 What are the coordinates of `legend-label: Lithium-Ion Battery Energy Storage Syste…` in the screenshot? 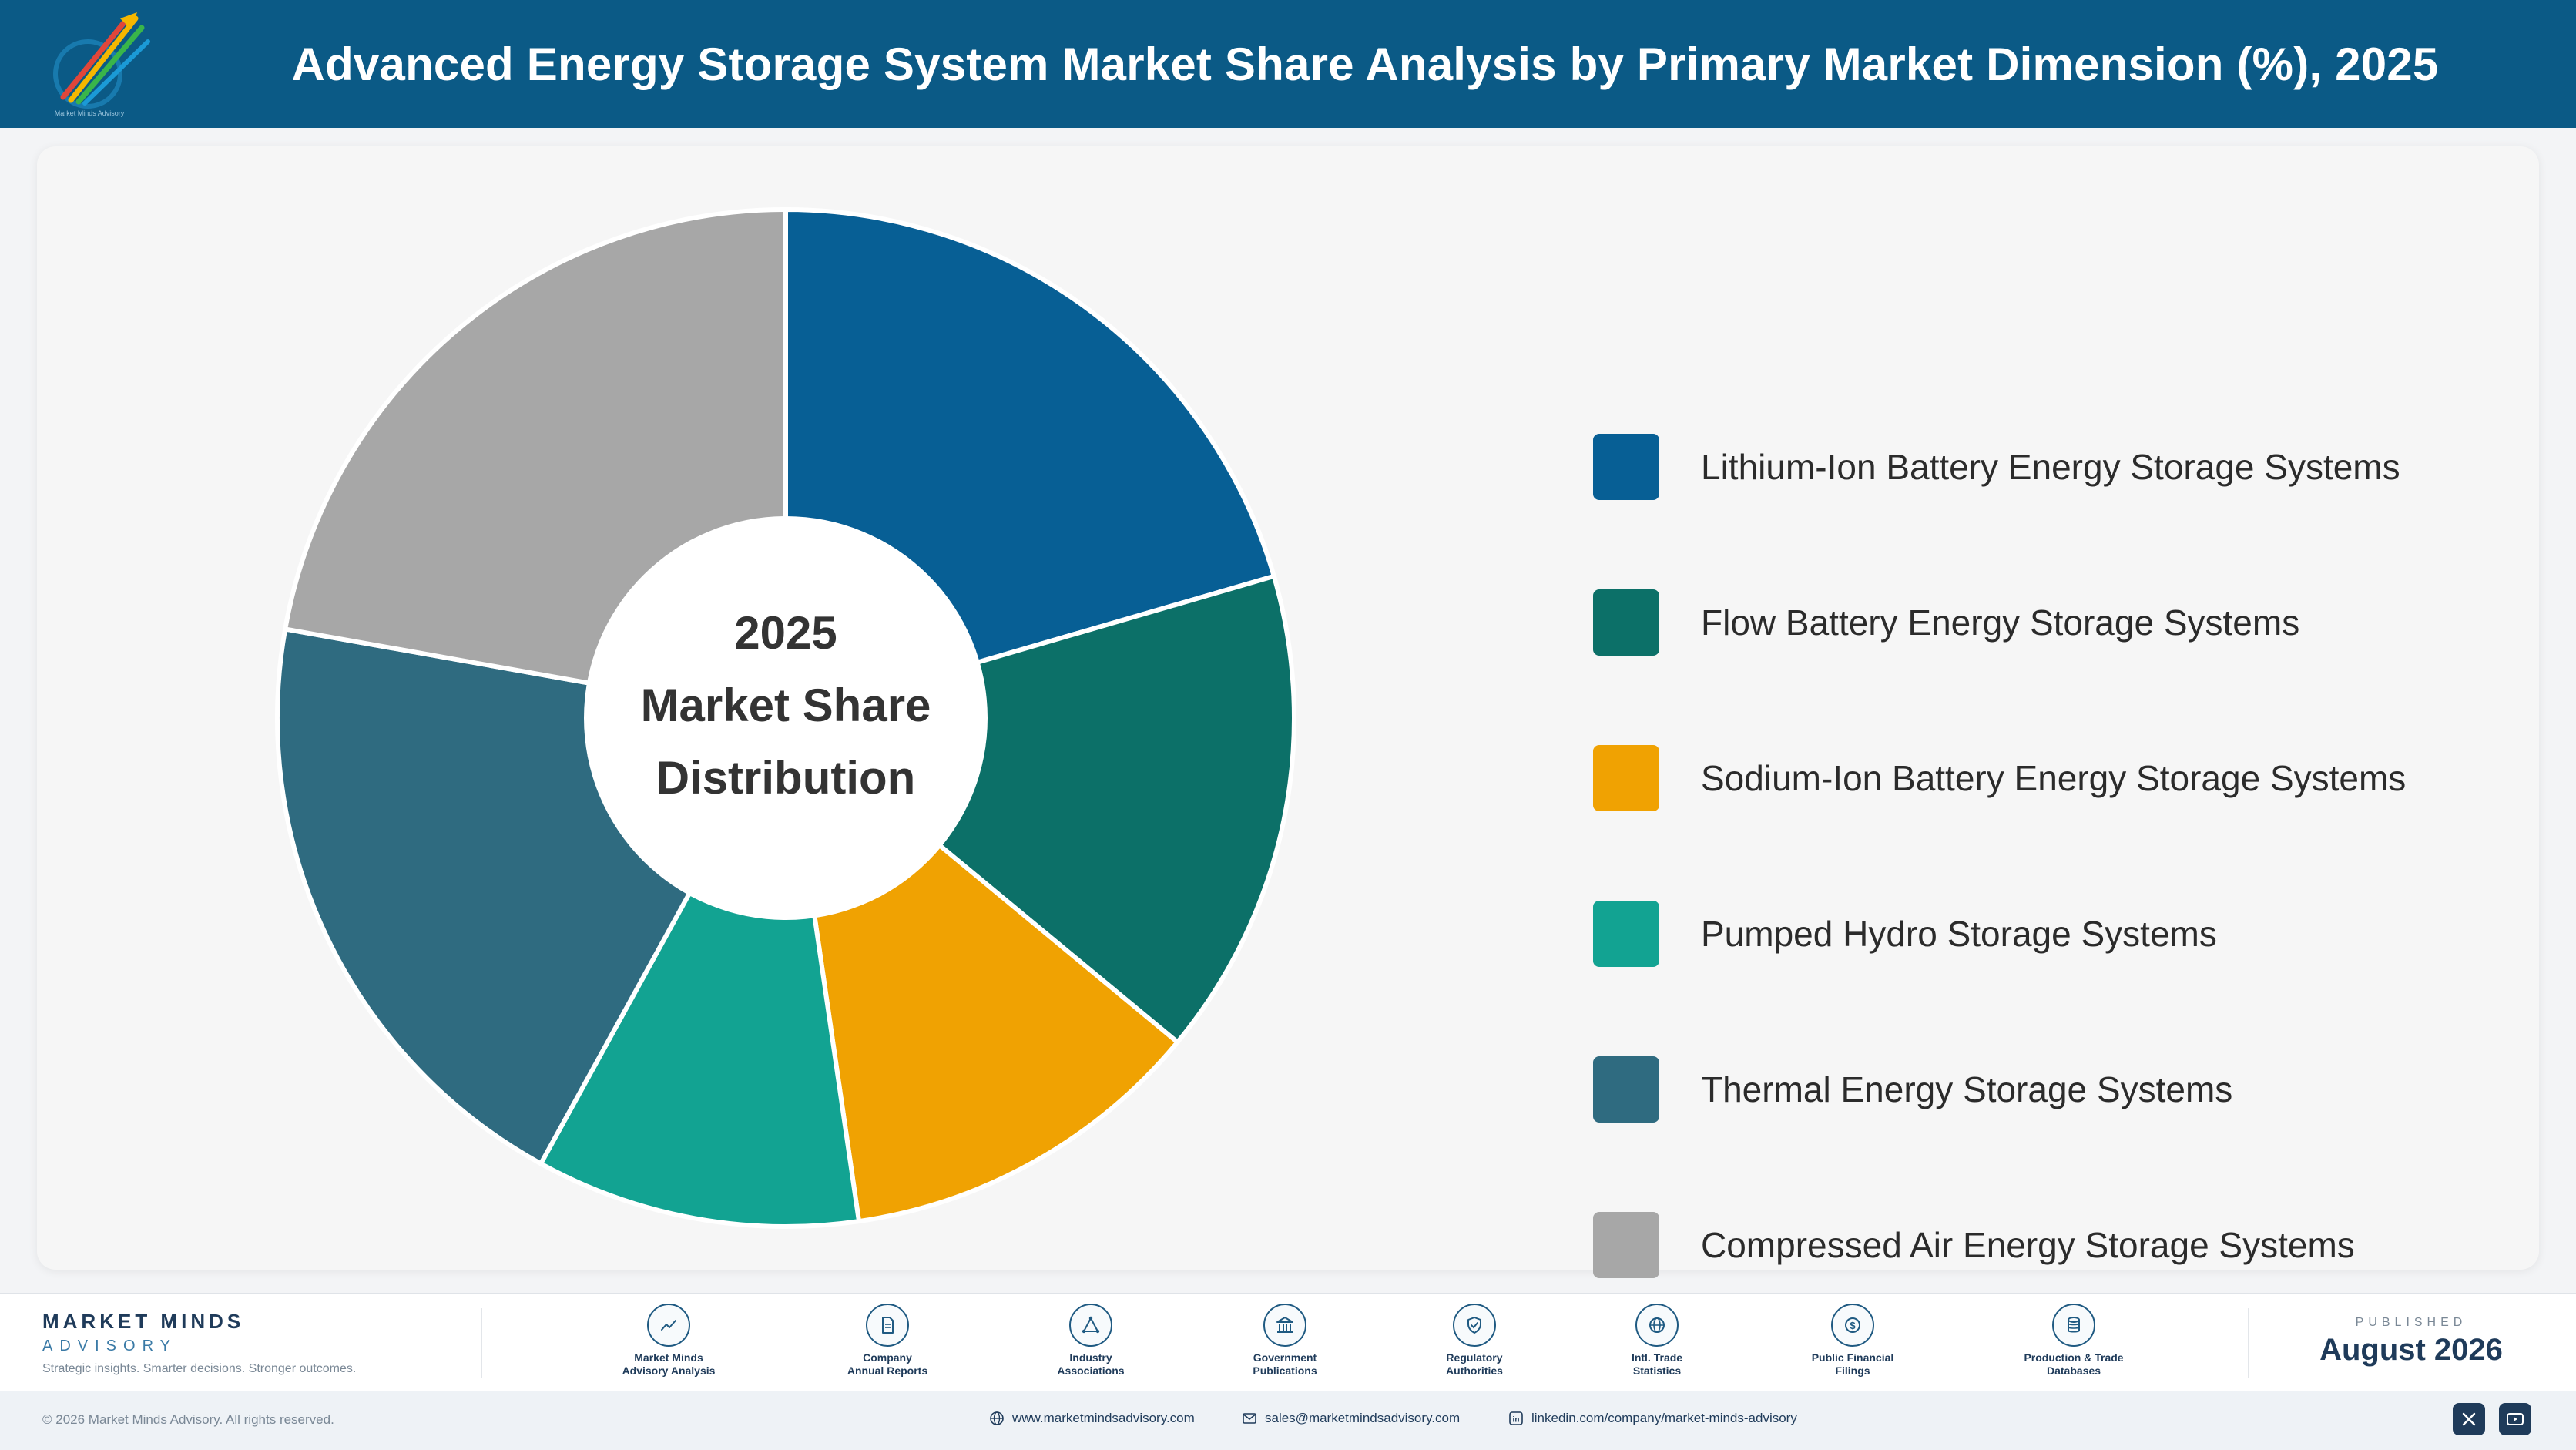 It's located at (2050, 467).